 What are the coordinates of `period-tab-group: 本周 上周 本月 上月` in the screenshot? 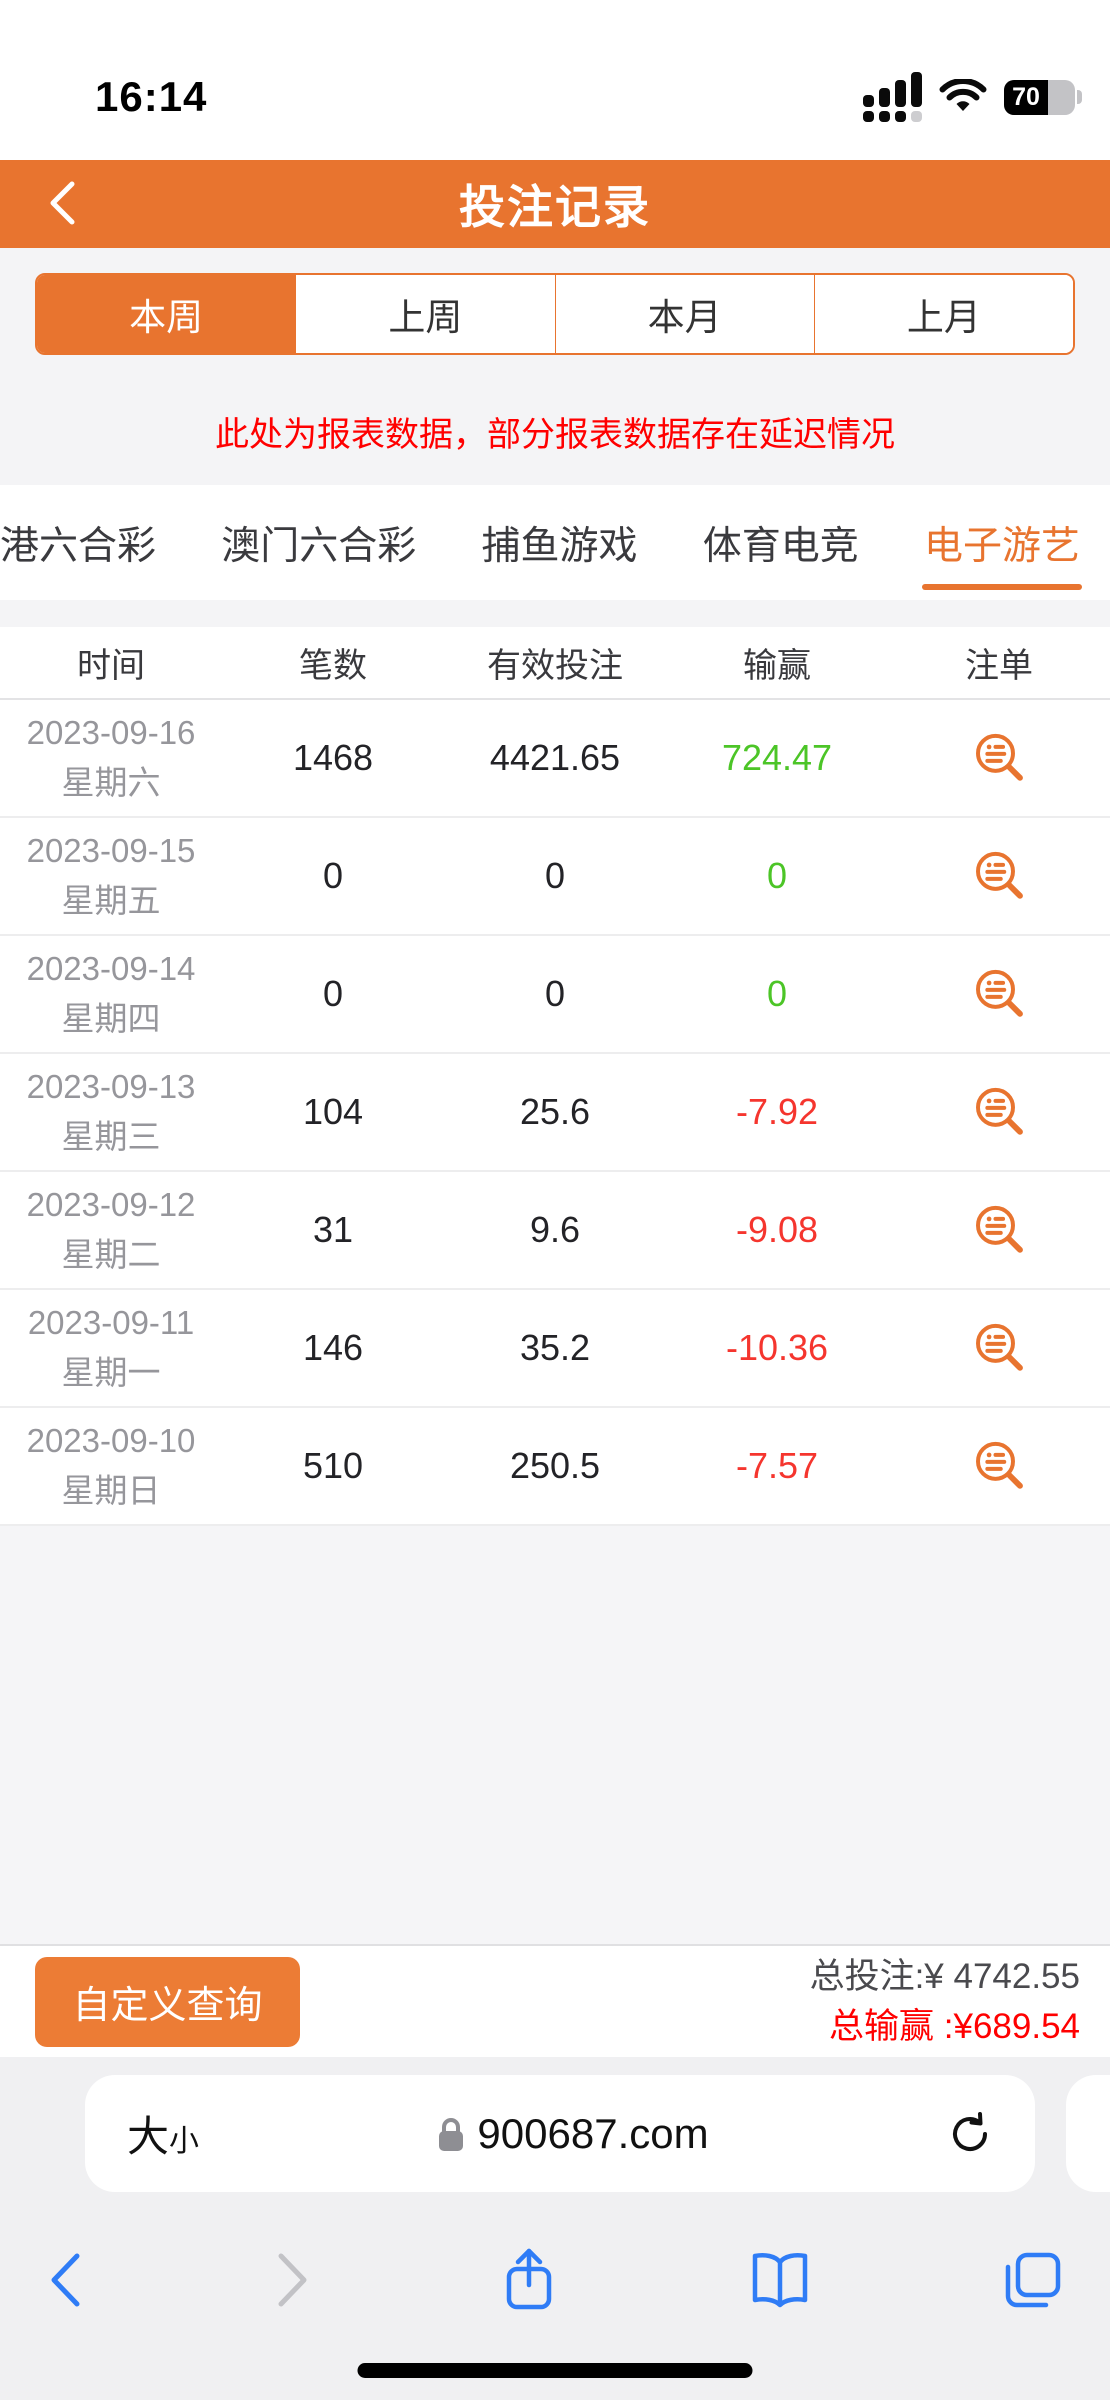 It's located at (555, 314).